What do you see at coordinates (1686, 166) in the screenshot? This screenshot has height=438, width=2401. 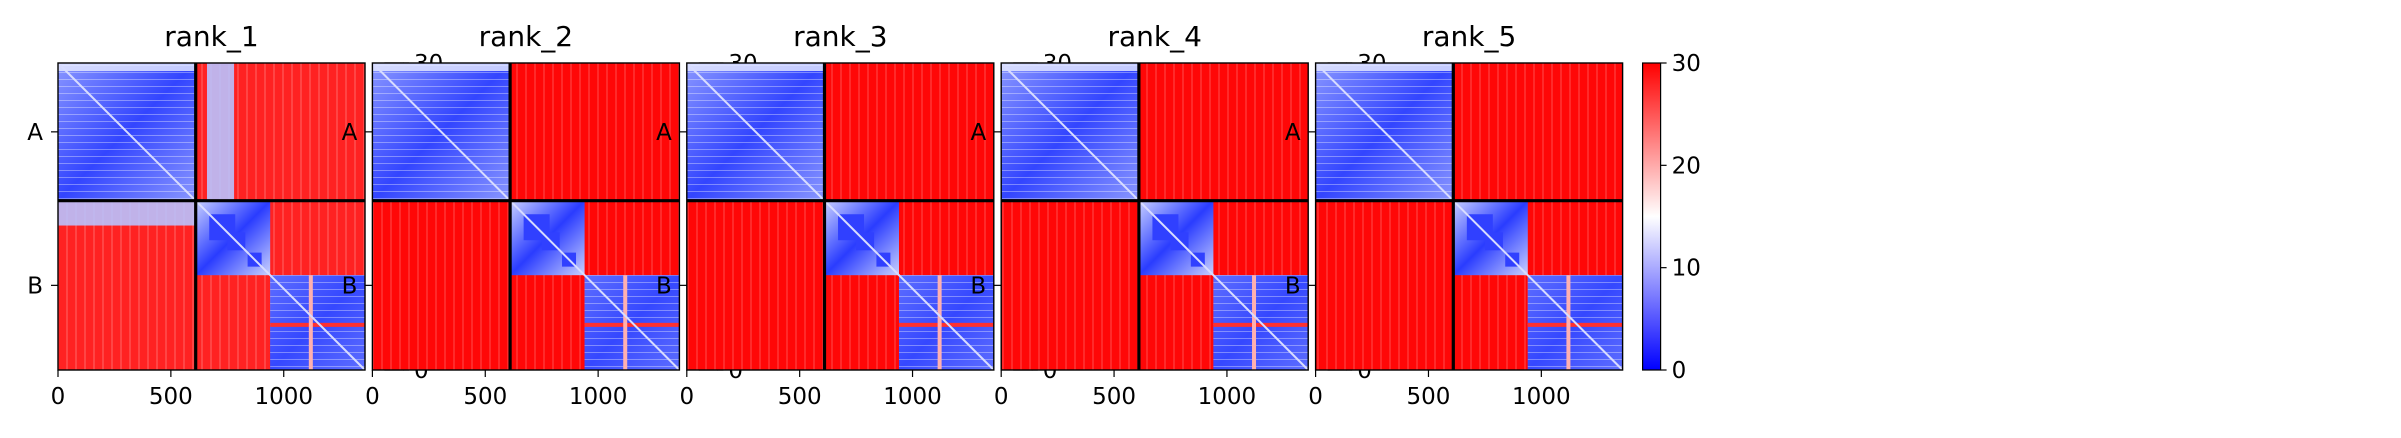 I see `colorbar-tick-label: 20` at bounding box center [1686, 166].